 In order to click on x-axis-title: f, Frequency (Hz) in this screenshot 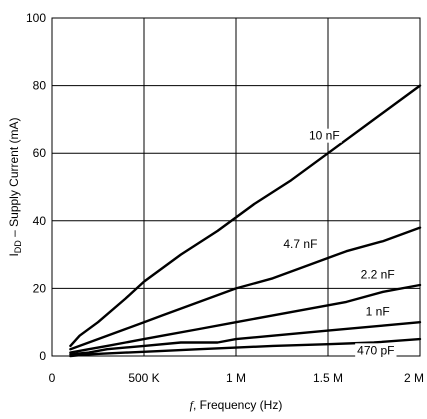, I will do `click(236, 405)`.